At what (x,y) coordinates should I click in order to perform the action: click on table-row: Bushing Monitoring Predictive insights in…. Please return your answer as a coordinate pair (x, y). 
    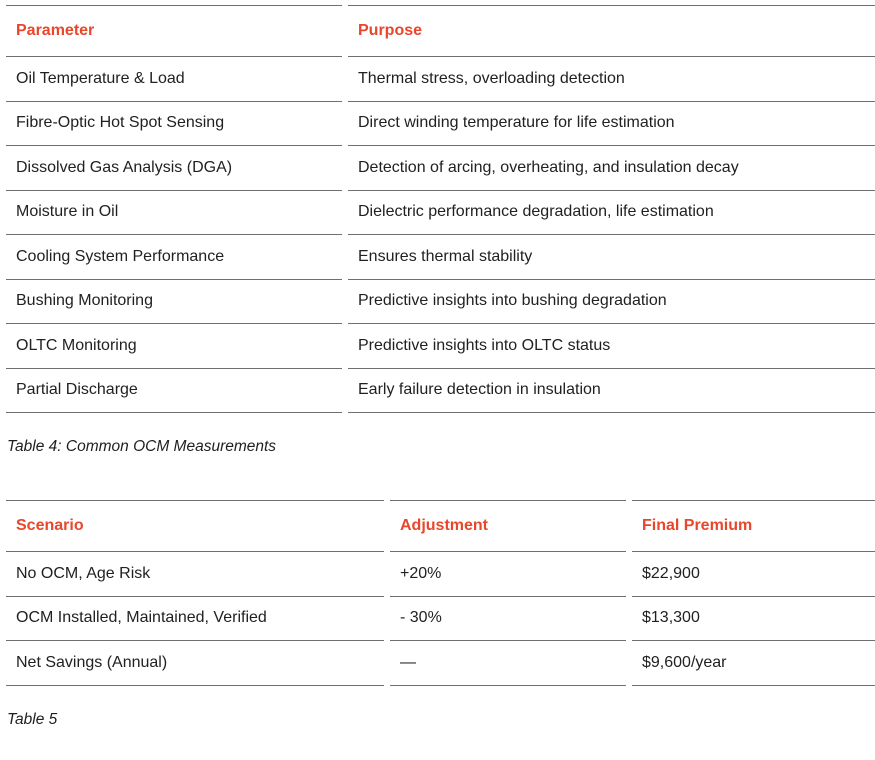
    Looking at the image, I should click on (440, 302).